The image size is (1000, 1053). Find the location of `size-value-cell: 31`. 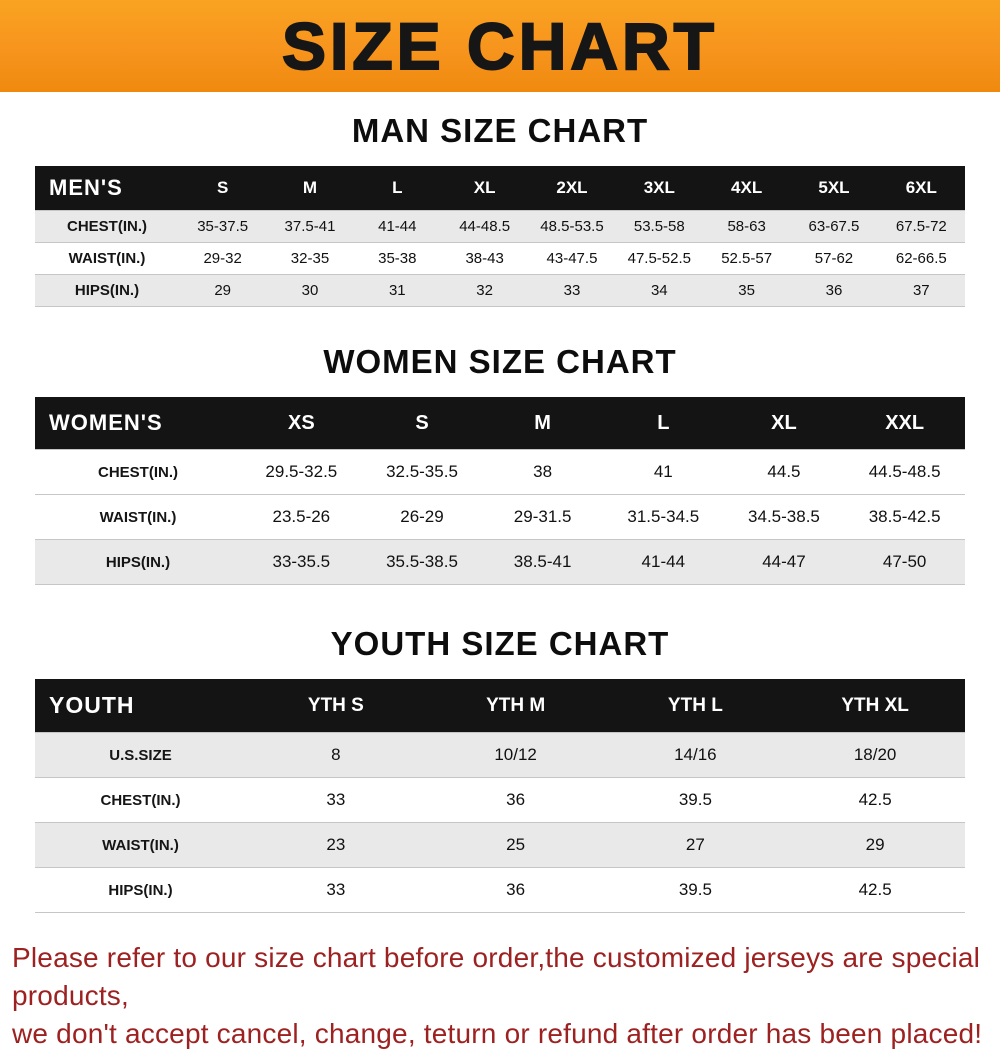

size-value-cell: 31 is located at coordinates (397, 290).